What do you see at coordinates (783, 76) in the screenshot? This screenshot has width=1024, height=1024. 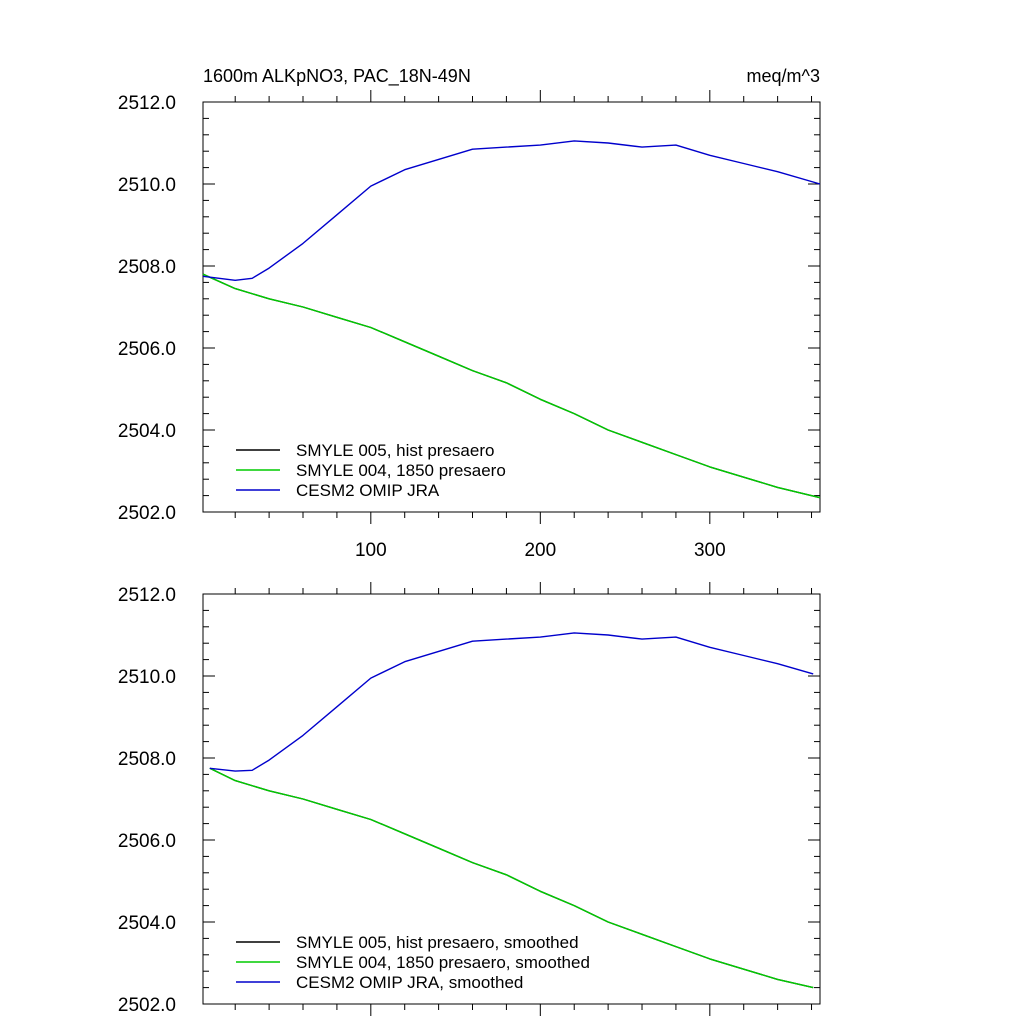 I see `units-label: meq/m^3` at bounding box center [783, 76].